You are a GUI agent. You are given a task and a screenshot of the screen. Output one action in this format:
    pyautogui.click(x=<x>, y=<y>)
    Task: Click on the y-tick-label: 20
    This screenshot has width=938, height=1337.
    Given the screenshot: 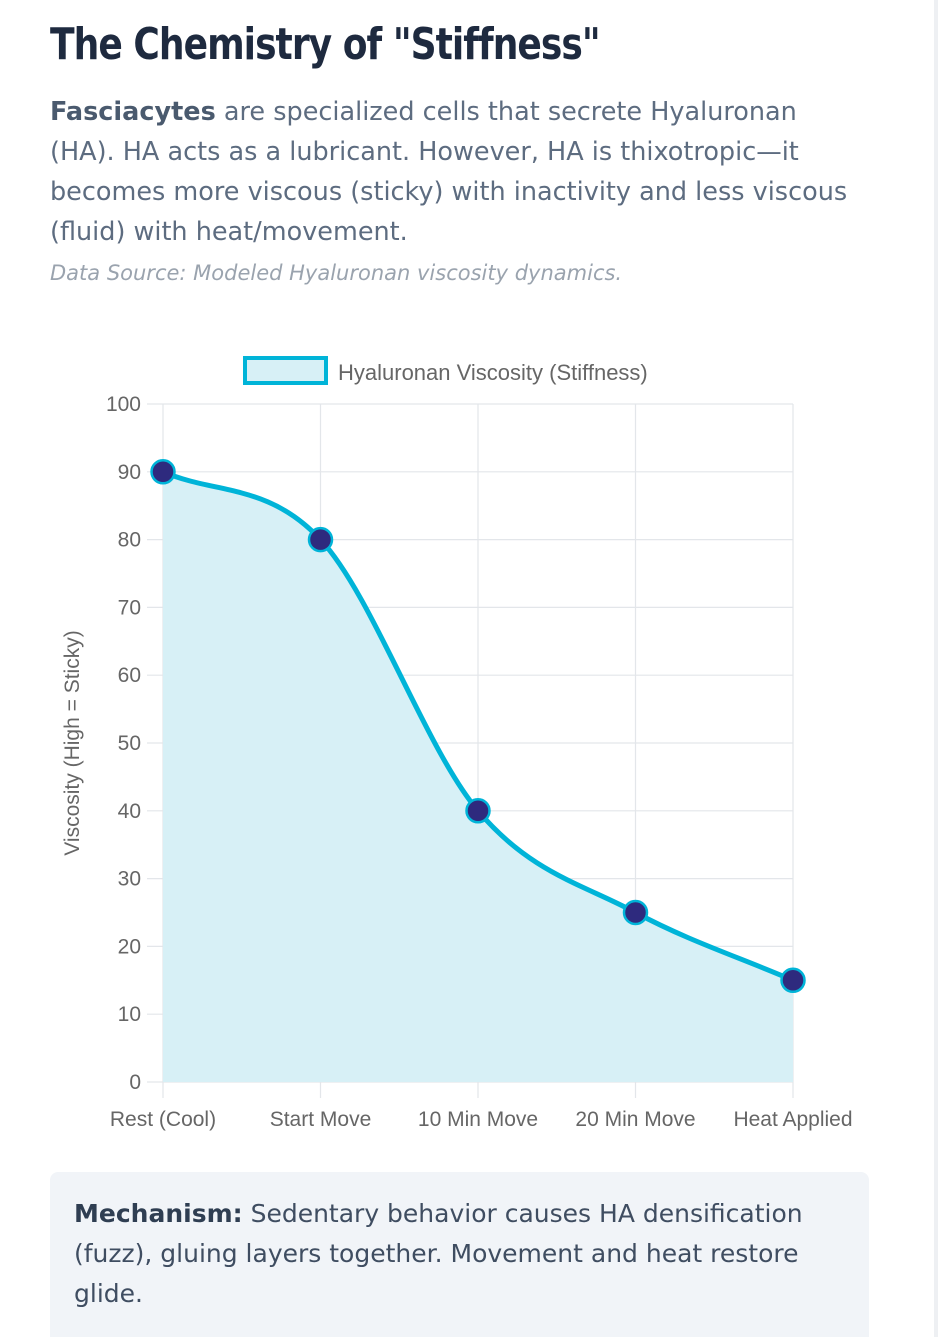 What is the action you would take?
    pyautogui.click(x=129, y=946)
    